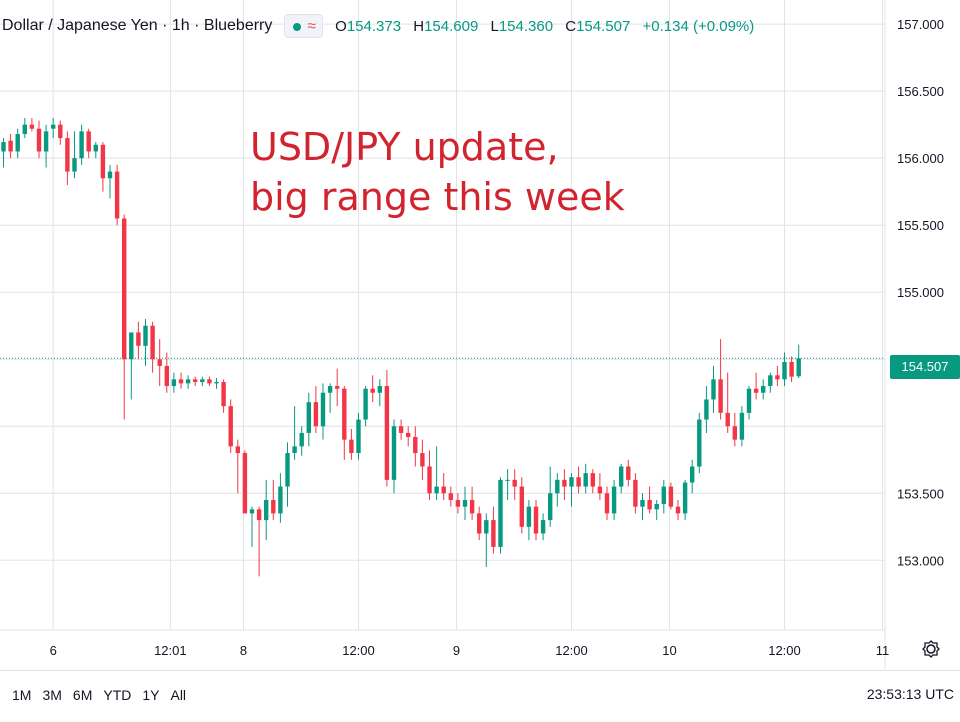  Describe the element at coordinates (920, 91) in the screenshot. I see `y-tick-label: 156.500` at that location.